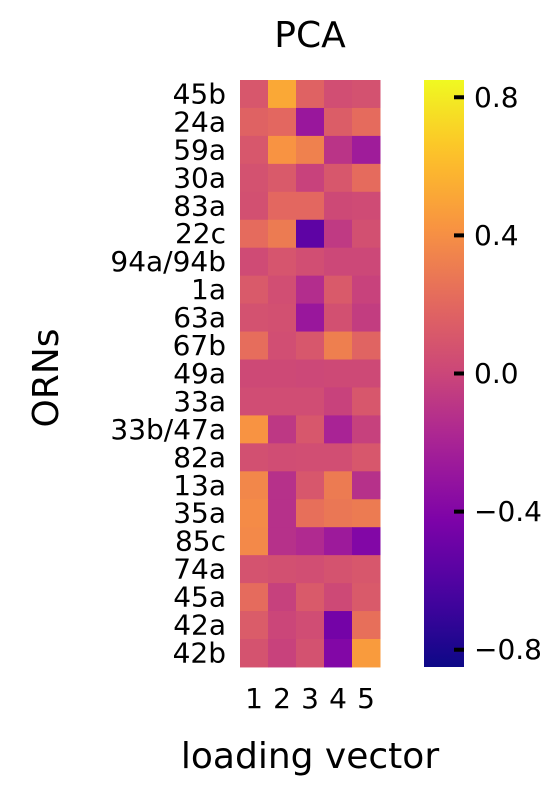 The width and height of the screenshot is (560, 808). Describe the element at coordinates (199, 177) in the screenshot. I see `y-tick-label: 30a` at that location.